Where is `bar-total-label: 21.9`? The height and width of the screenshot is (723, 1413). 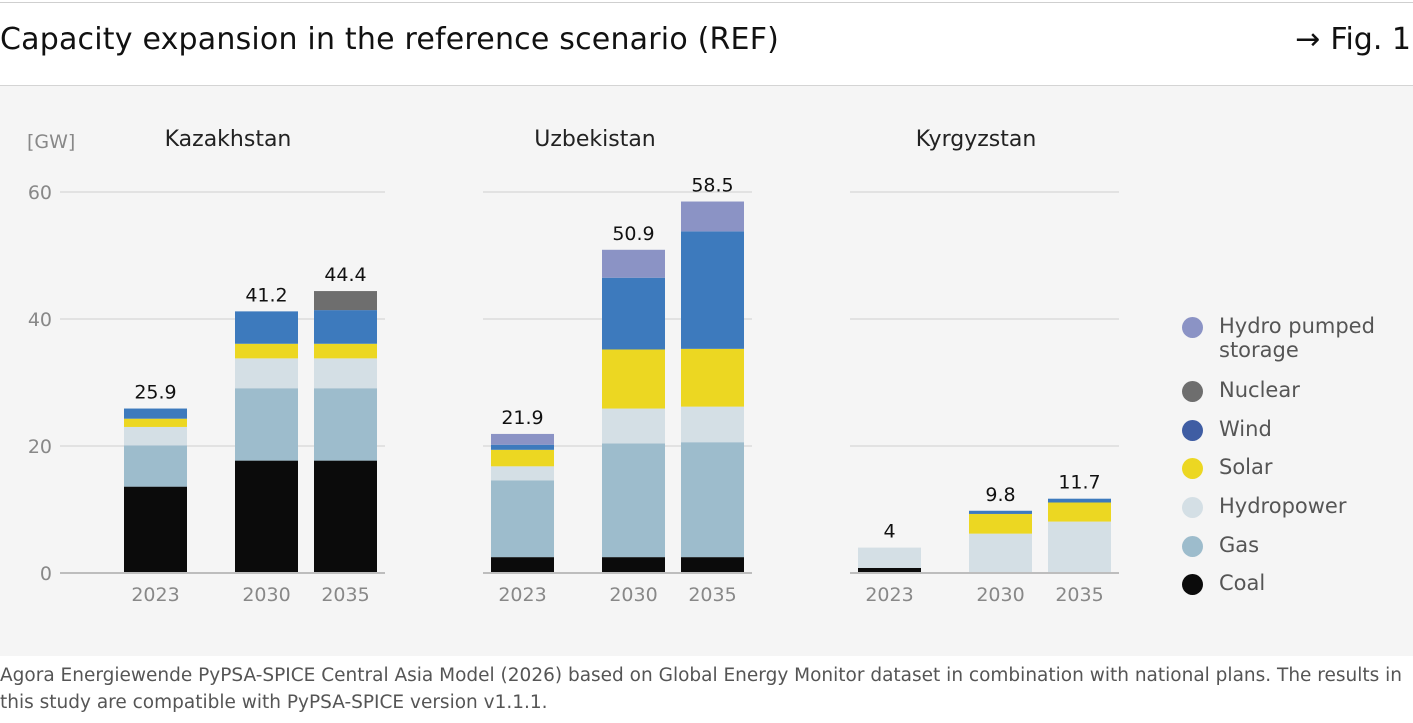
bar-total-label: 21.9 is located at coordinates (522, 418).